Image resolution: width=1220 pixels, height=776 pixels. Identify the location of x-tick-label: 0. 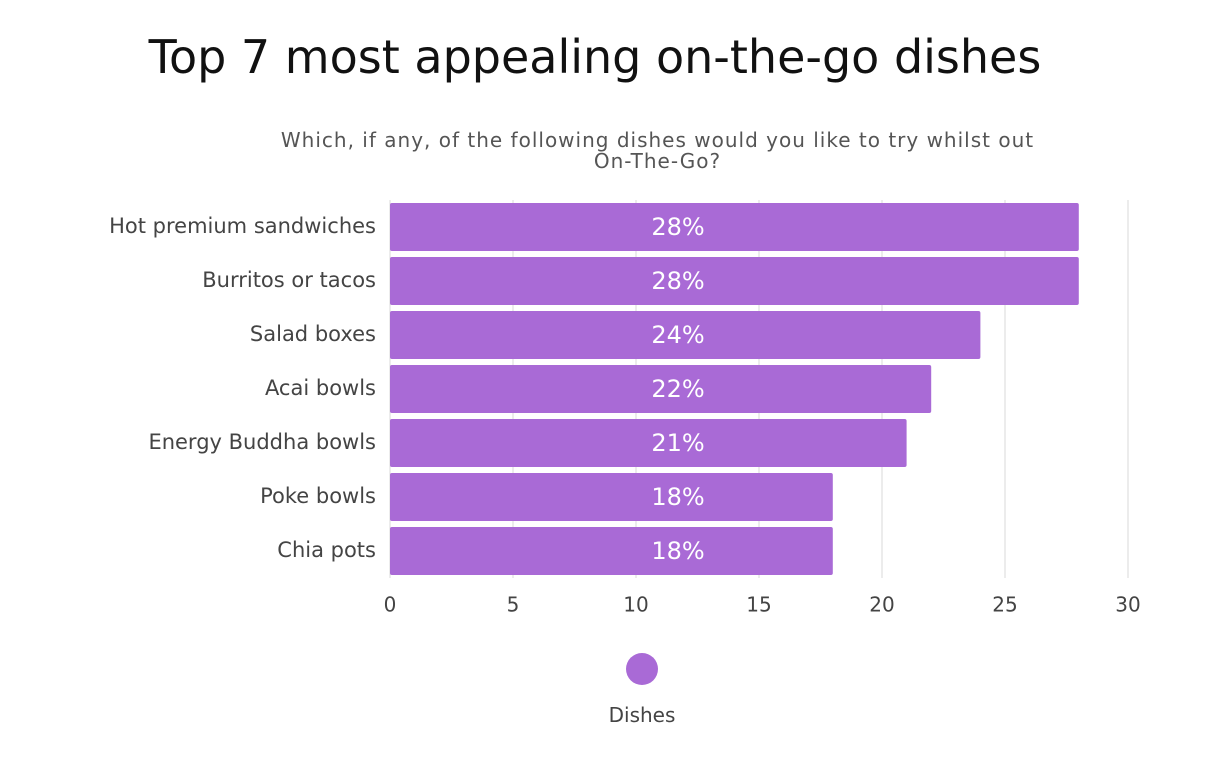
(390, 605).